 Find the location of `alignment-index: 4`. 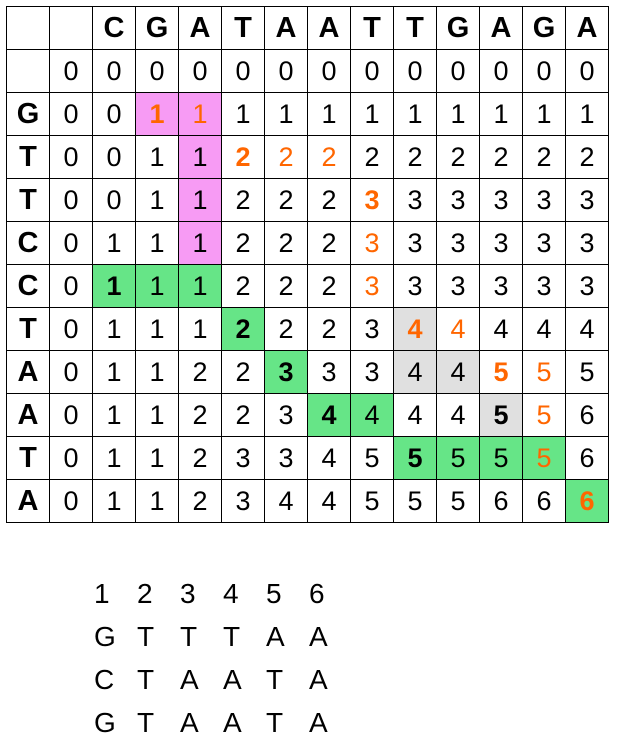

alignment-index: 4 is located at coordinates (231, 593).